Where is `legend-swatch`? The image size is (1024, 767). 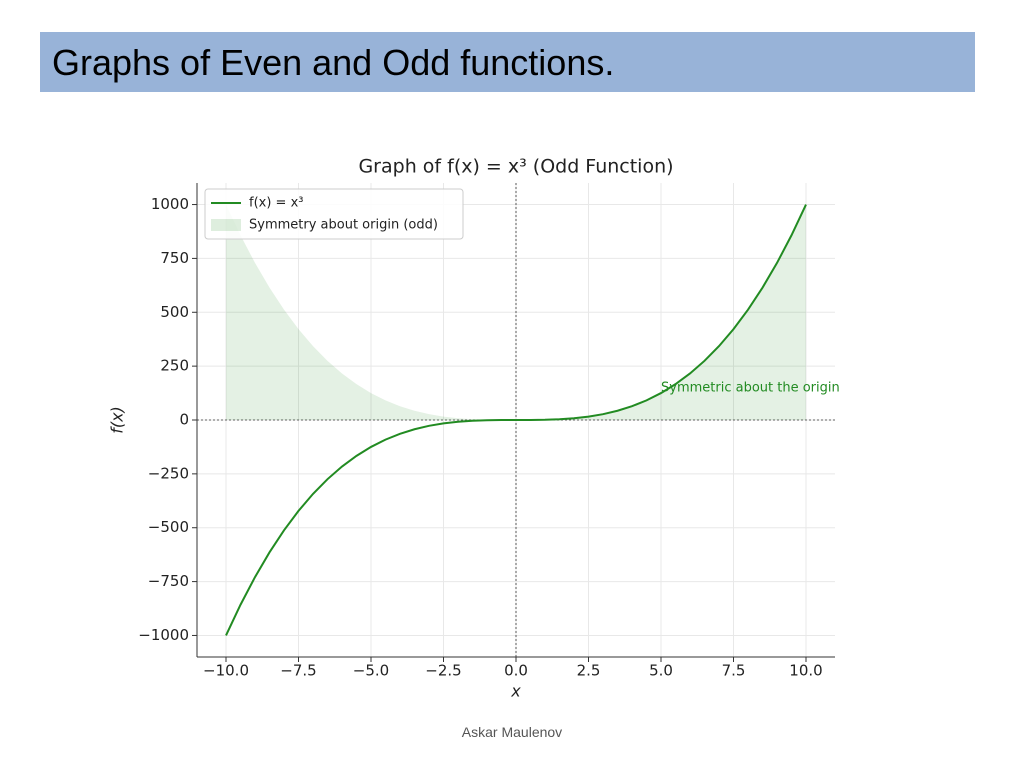 legend-swatch is located at coordinates (226, 225).